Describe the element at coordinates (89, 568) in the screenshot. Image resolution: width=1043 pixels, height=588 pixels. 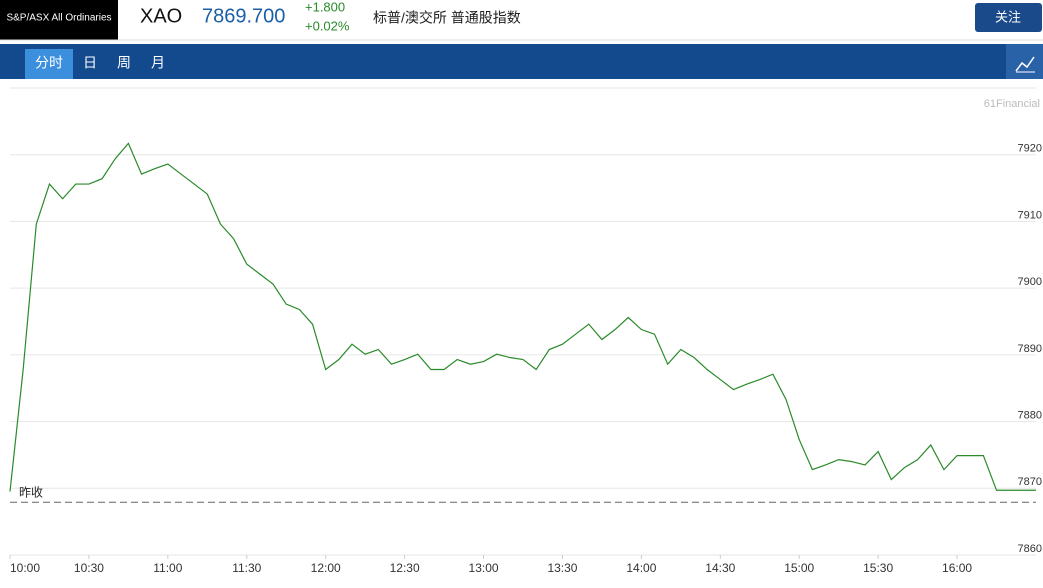
I see `x-tick-label: 10:30` at that location.